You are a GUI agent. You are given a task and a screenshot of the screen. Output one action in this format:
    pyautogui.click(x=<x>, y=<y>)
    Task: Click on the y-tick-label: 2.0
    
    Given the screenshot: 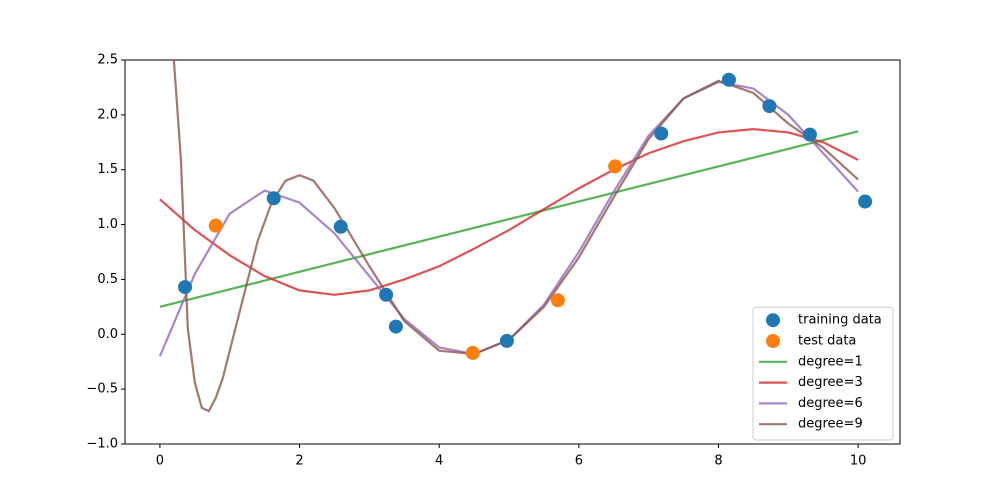 What is the action you would take?
    pyautogui.click(x=107, y=114)
    